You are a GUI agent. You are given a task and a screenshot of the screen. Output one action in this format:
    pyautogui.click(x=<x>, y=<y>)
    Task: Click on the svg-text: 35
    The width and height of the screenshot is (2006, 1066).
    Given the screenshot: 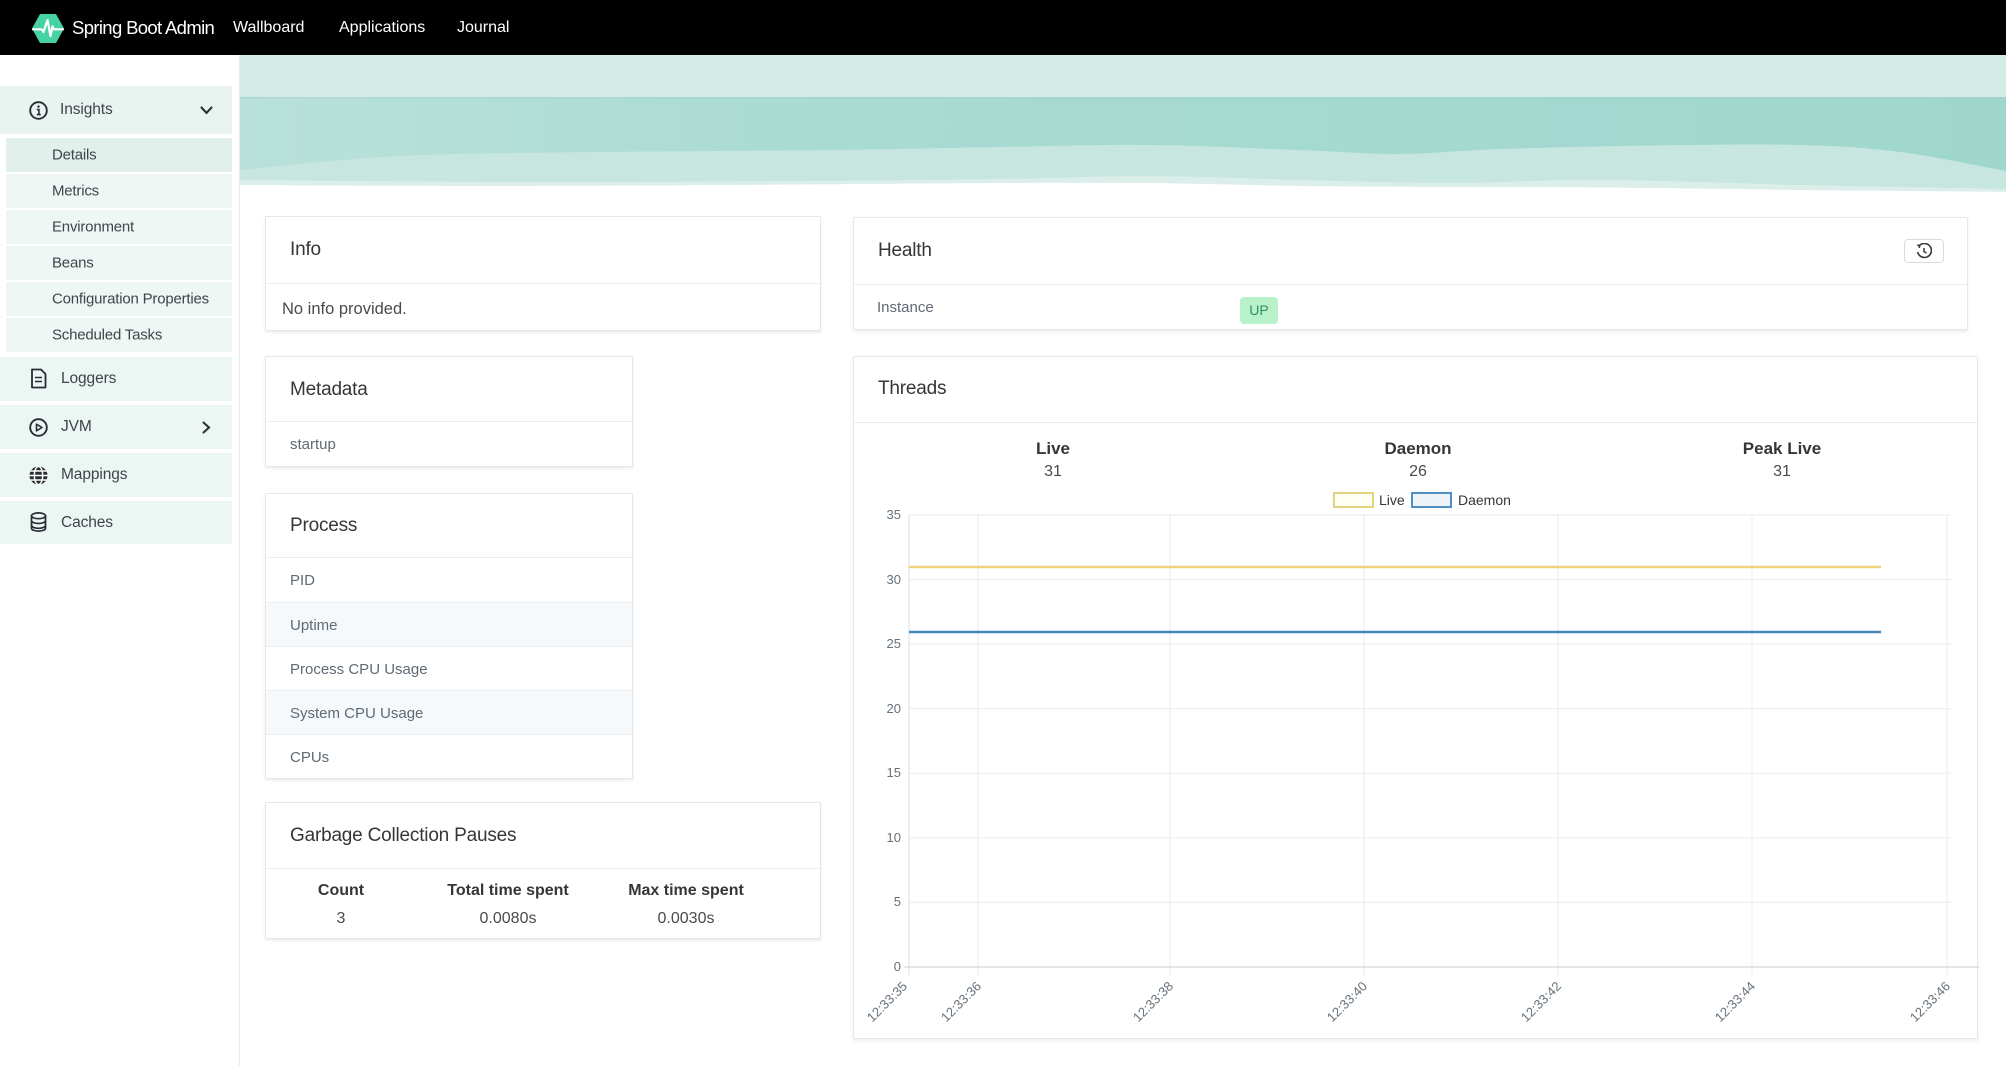 What is the action you would take?
    pyautogui.click(x=894, y=514)
    